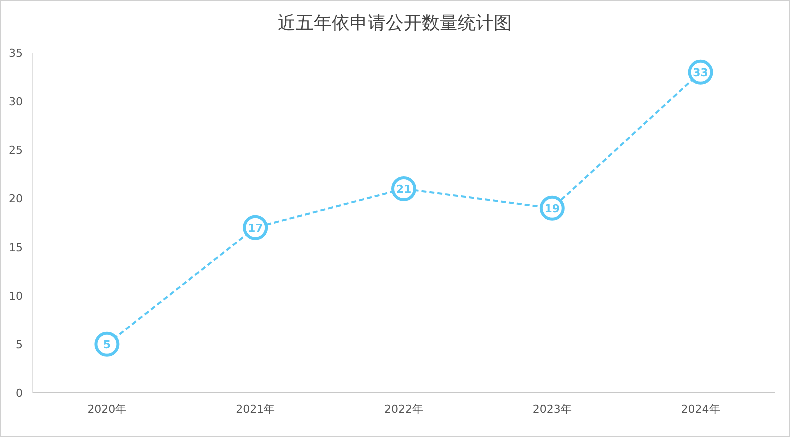 Image resolution: width=790 pixels, height=437 pixels. I want to click on y-tick-label: 15, so click(16, 247).